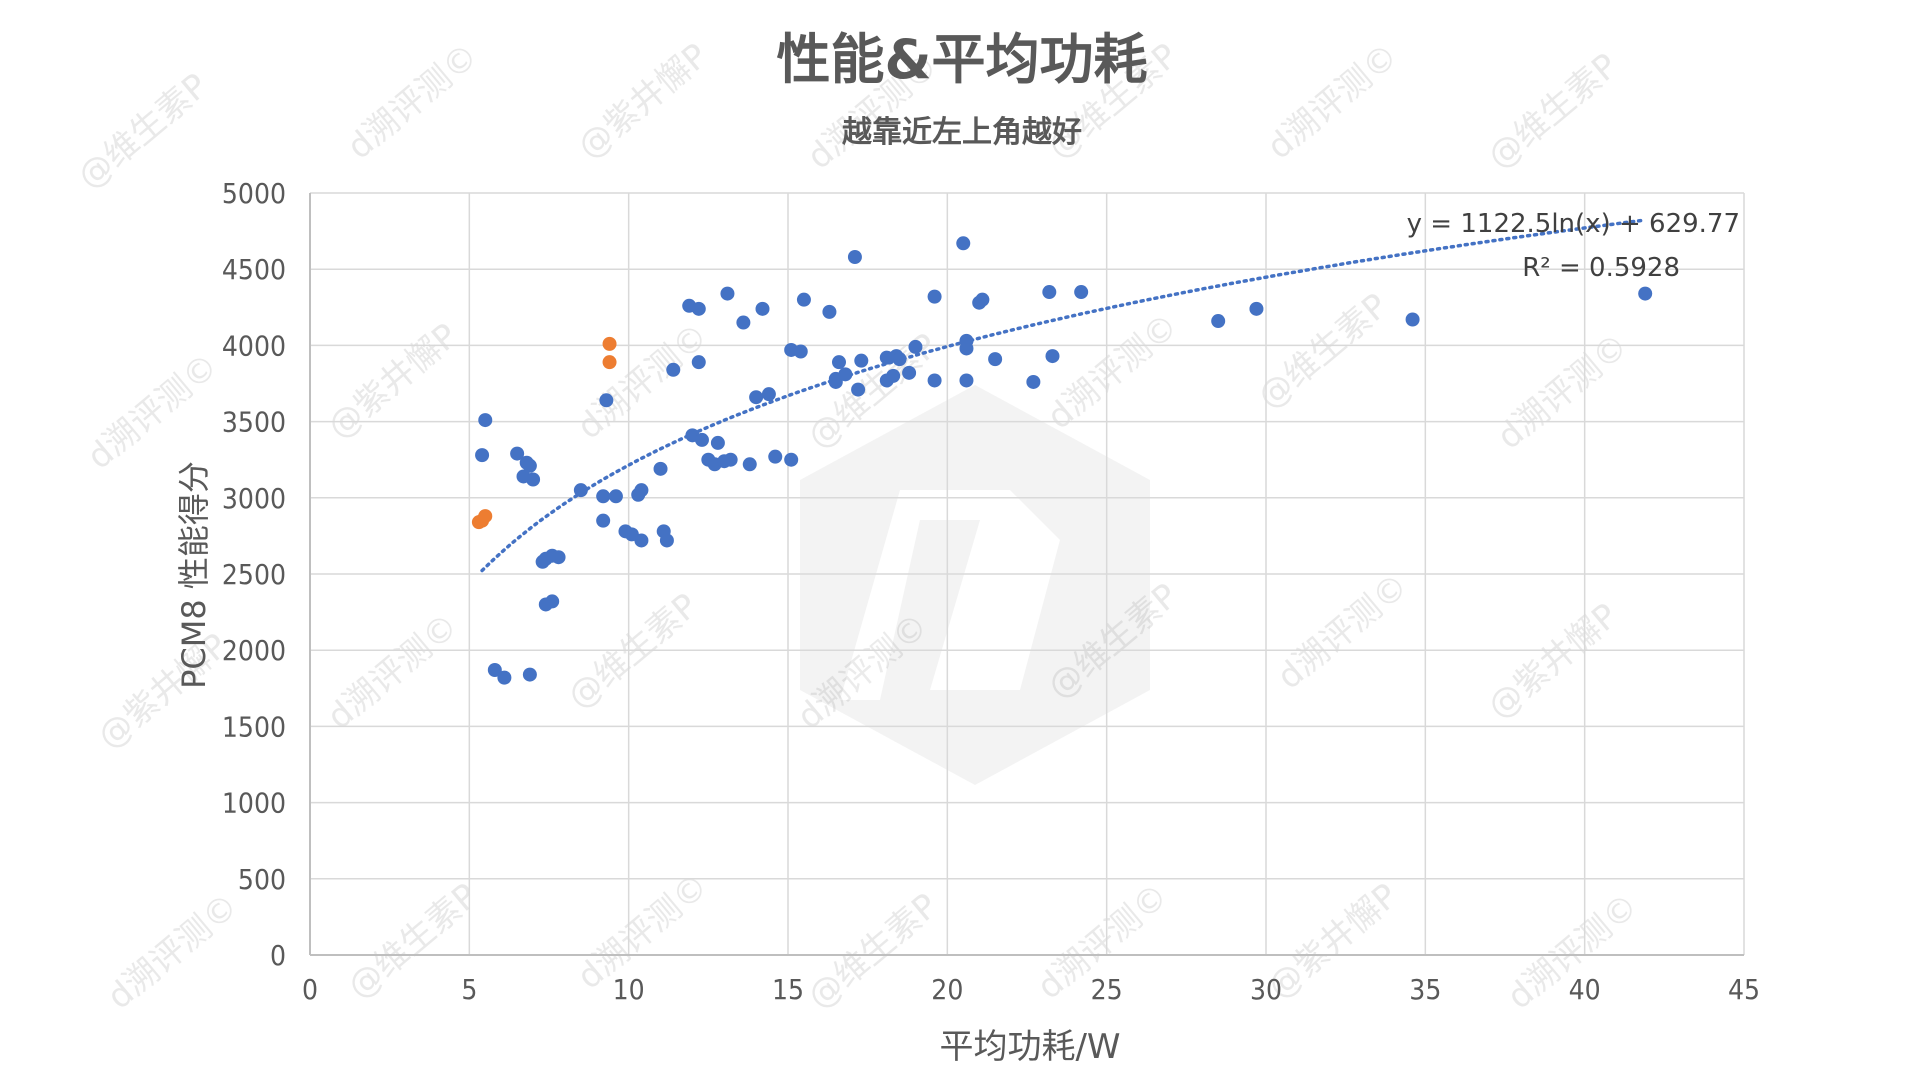 The width and height of the screenshot is (1920, 1080). What do you see at coordinates (278, 955) in the screenshot?
I see `y-tick-label: 0` at bounding box center [278, 955].